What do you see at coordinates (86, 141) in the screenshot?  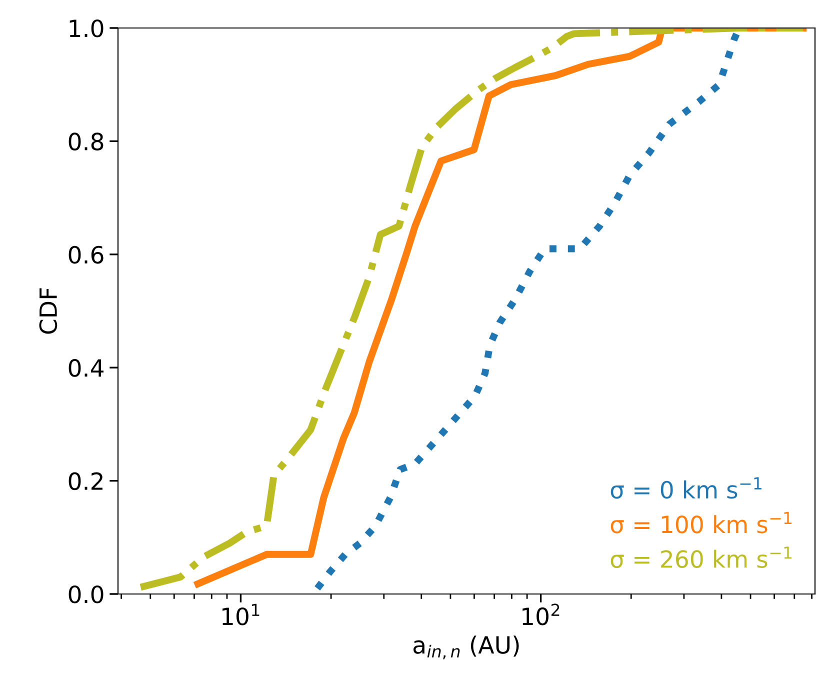 I see `y-tick-label: 0.8` at bounding box center [86, 141].